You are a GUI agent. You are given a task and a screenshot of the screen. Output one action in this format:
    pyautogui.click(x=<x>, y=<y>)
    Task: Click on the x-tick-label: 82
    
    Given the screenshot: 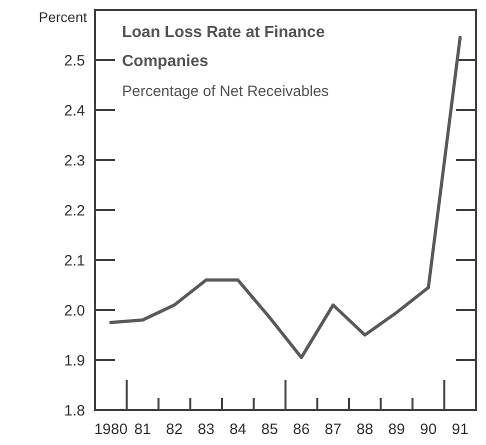 What is the action you would take?
    pyautogui.click(x=174, y=429)
    